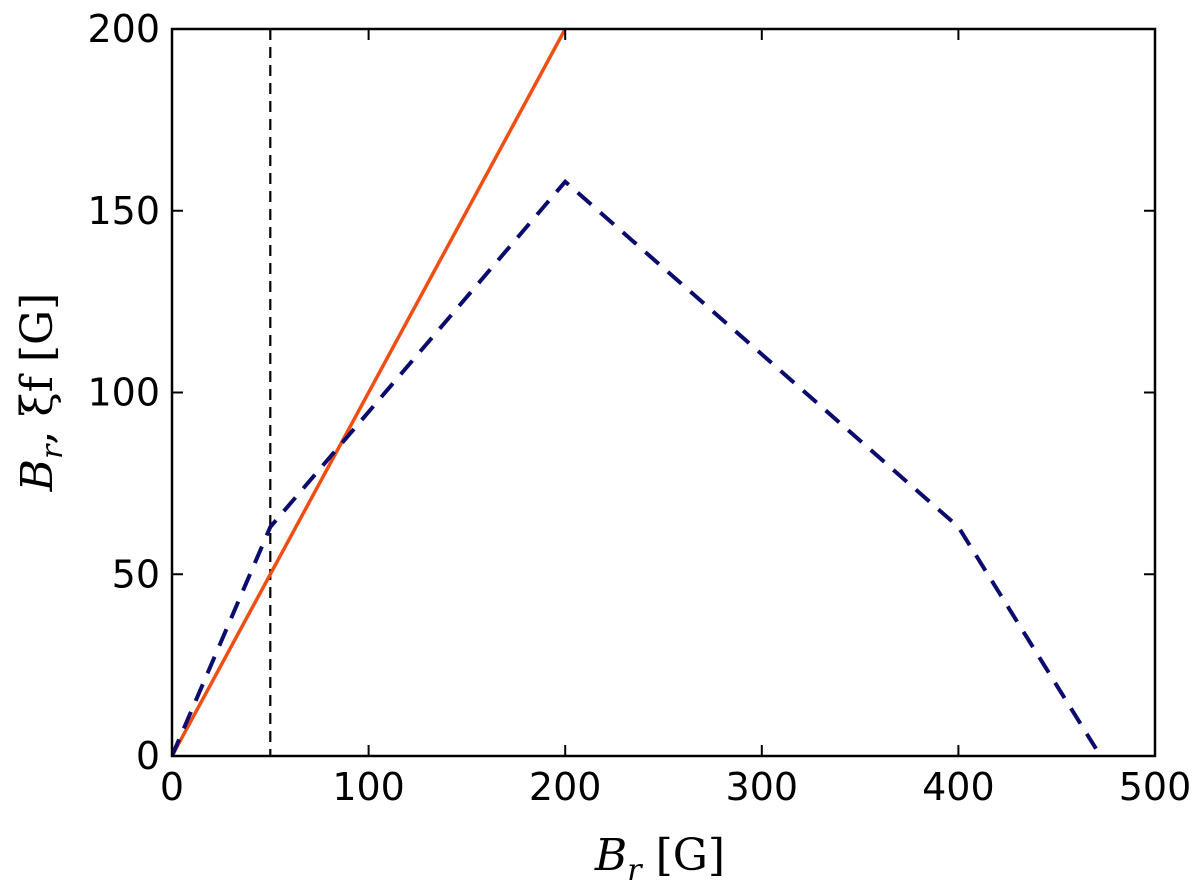  Describe the element at coordinates (148, 756) in the screenshot. I see `y-tick-label: 0` at that location.